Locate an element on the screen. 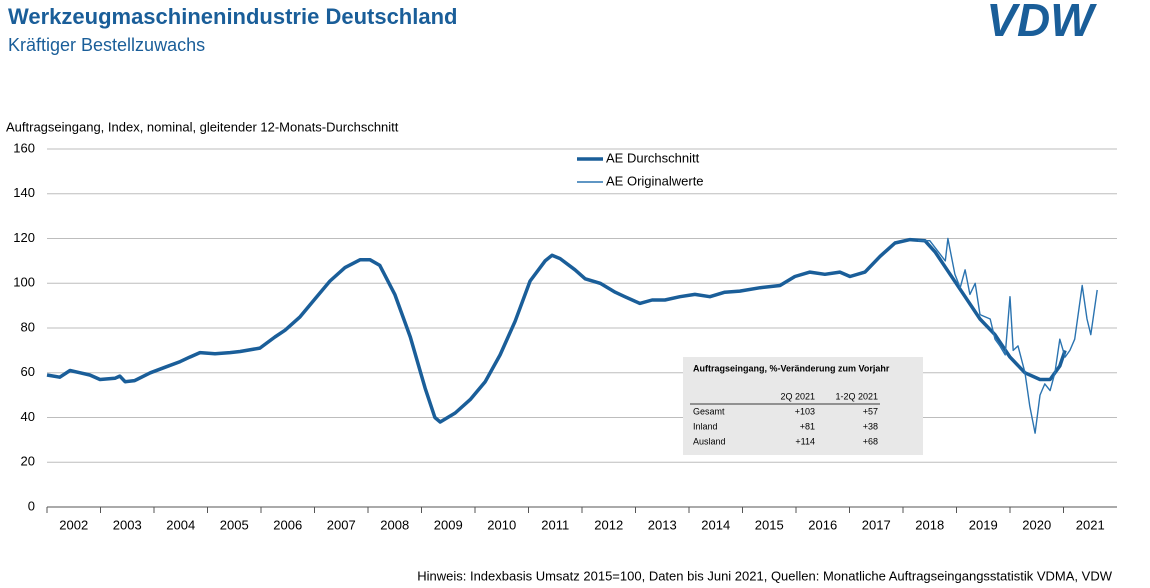  title: Werkzeugmaschinenindustrie Deutschland is located at coordinates (232, 16).